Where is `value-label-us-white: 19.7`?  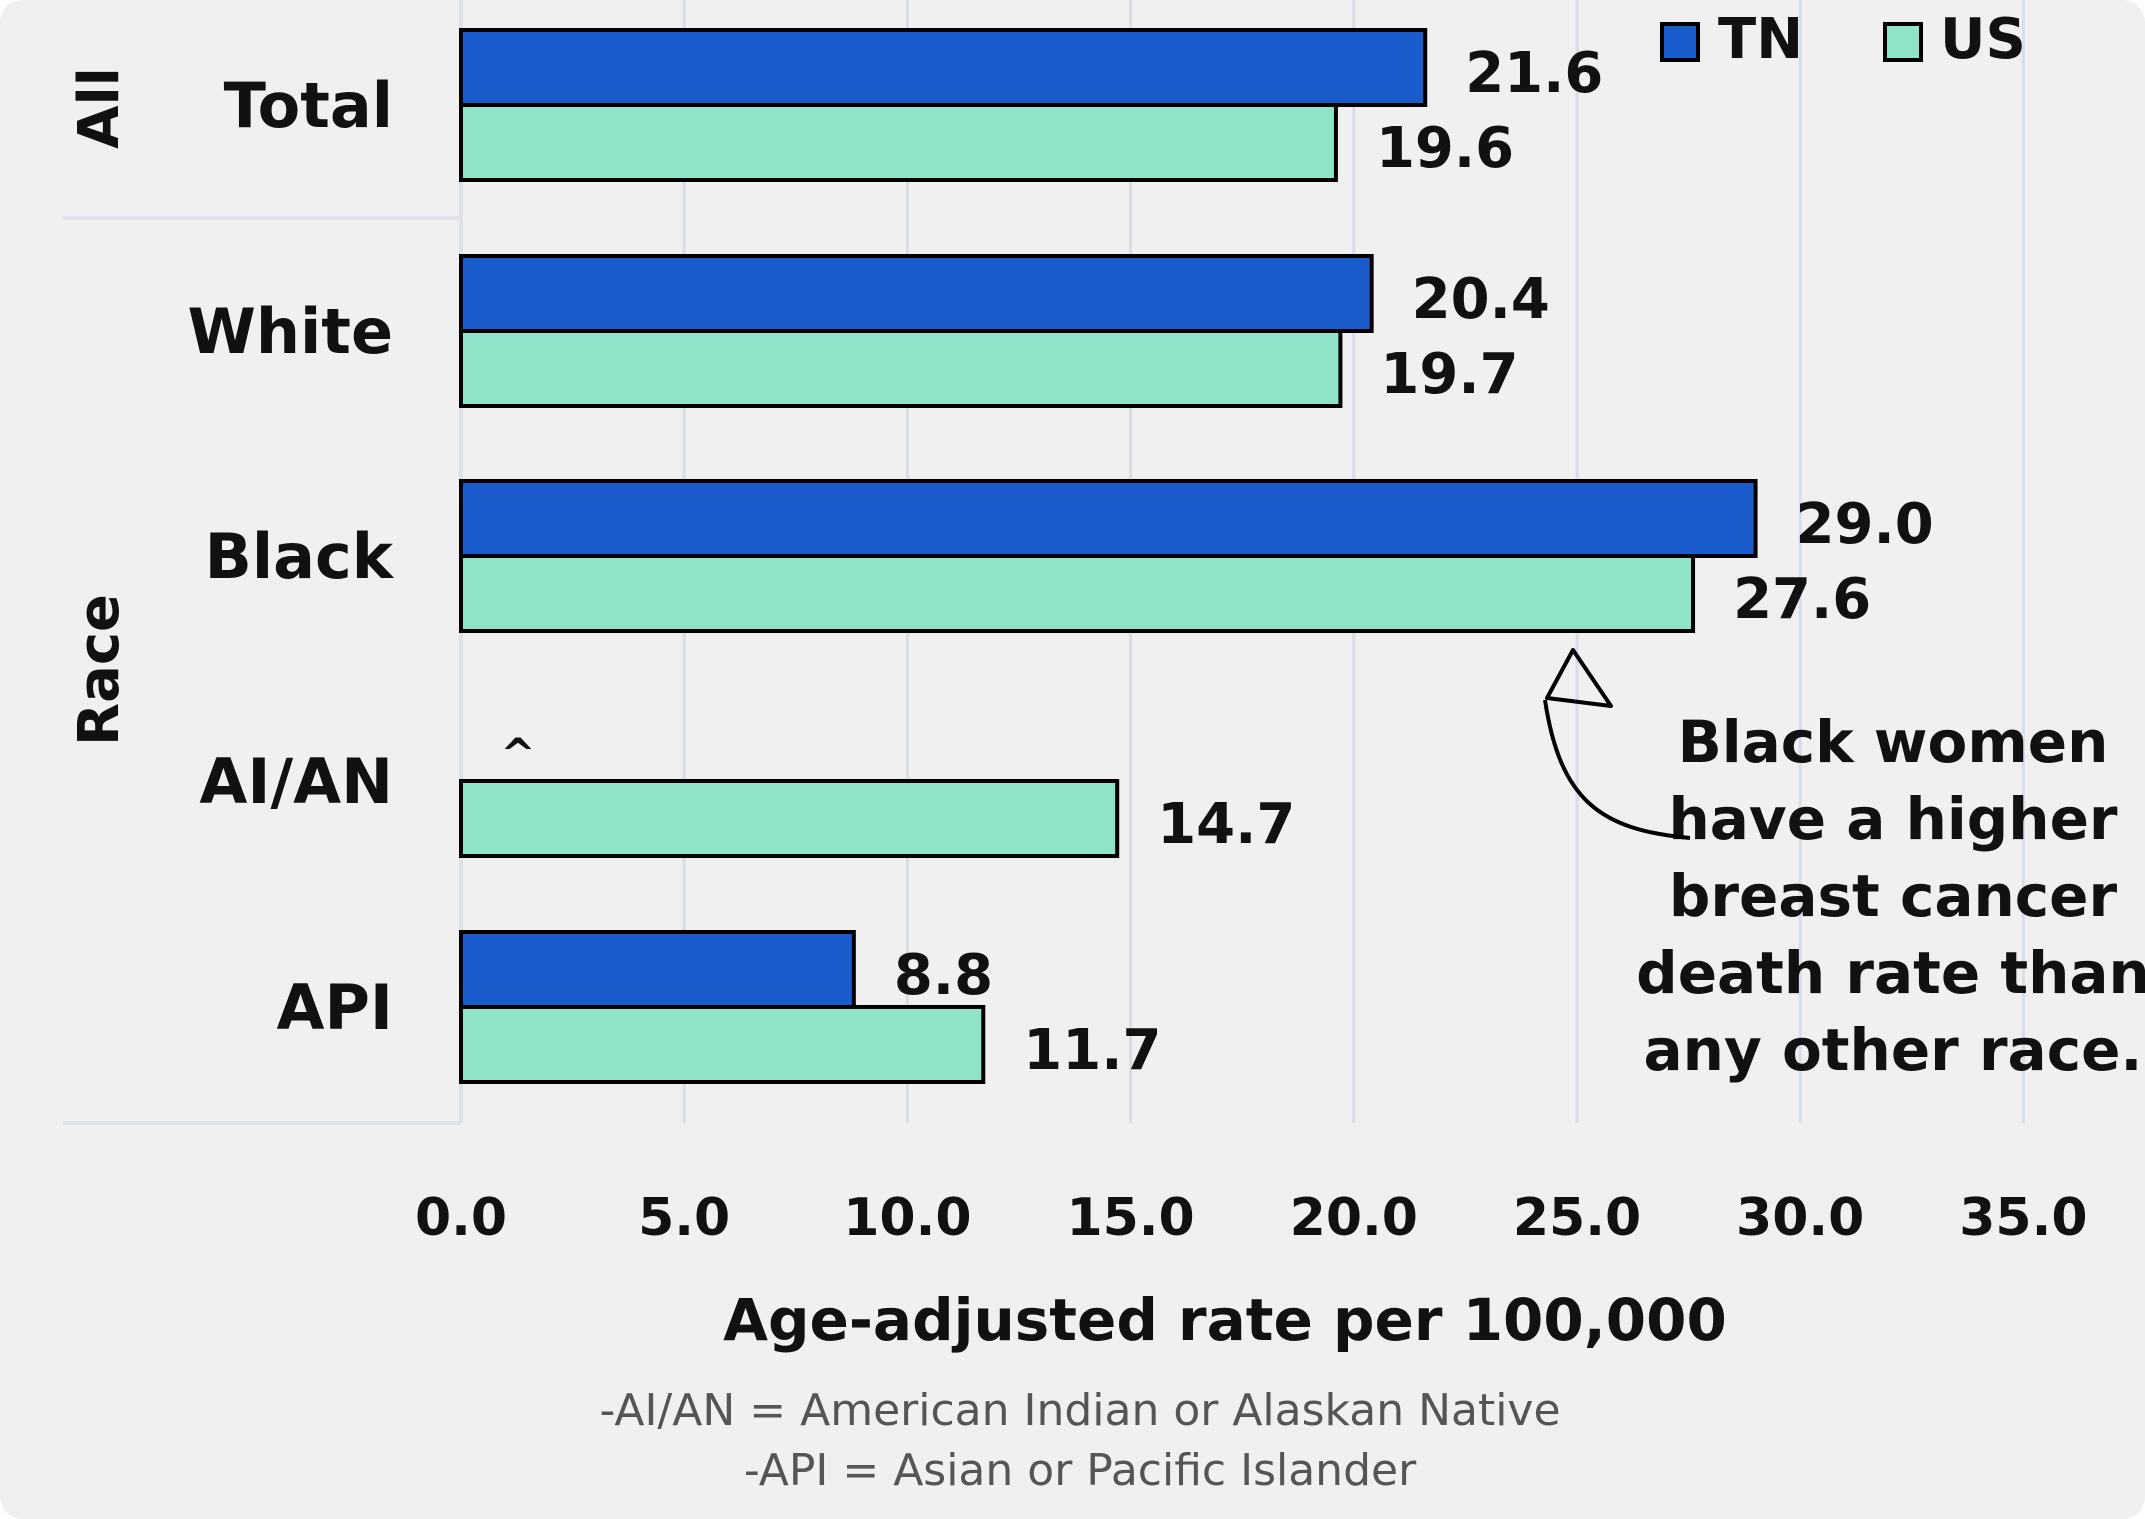 value-label-us-white: 19.7 is located at coordinates (1449, 374).